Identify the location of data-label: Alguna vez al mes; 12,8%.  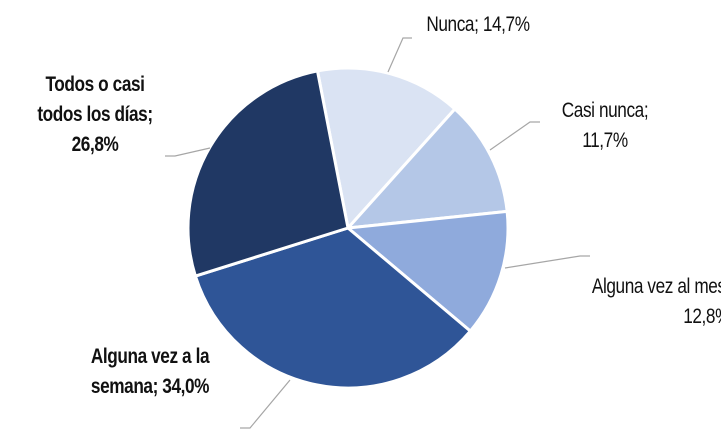
(656, 302).